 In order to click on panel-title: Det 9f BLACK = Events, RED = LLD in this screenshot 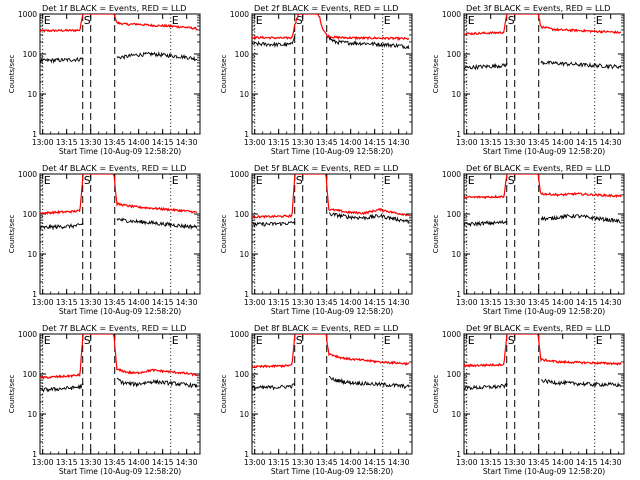, I will do `click(538, 328)`.